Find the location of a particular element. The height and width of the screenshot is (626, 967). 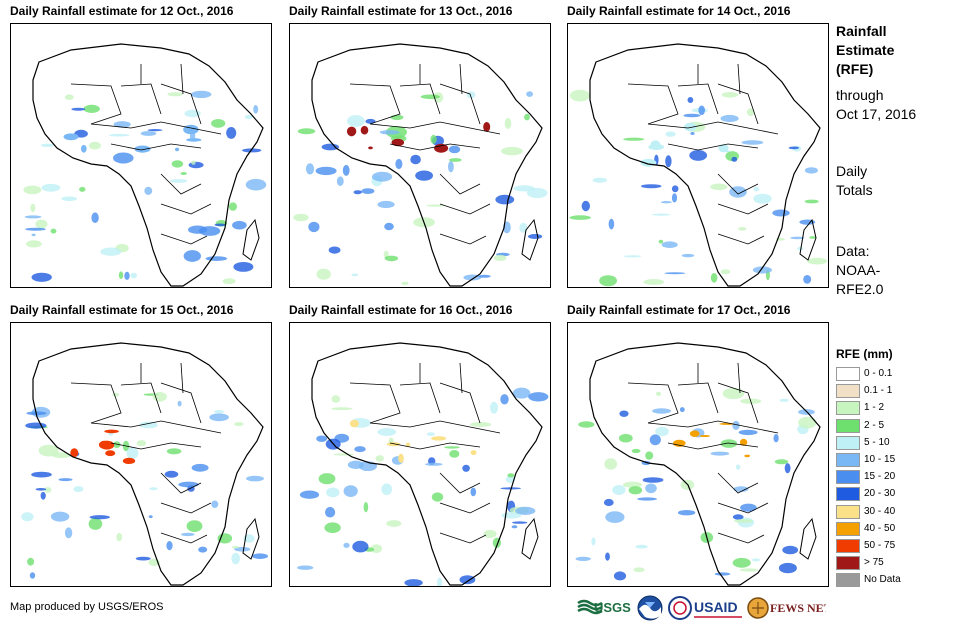

legend-label: 15 - 20 is located at coordinates (880, 477).